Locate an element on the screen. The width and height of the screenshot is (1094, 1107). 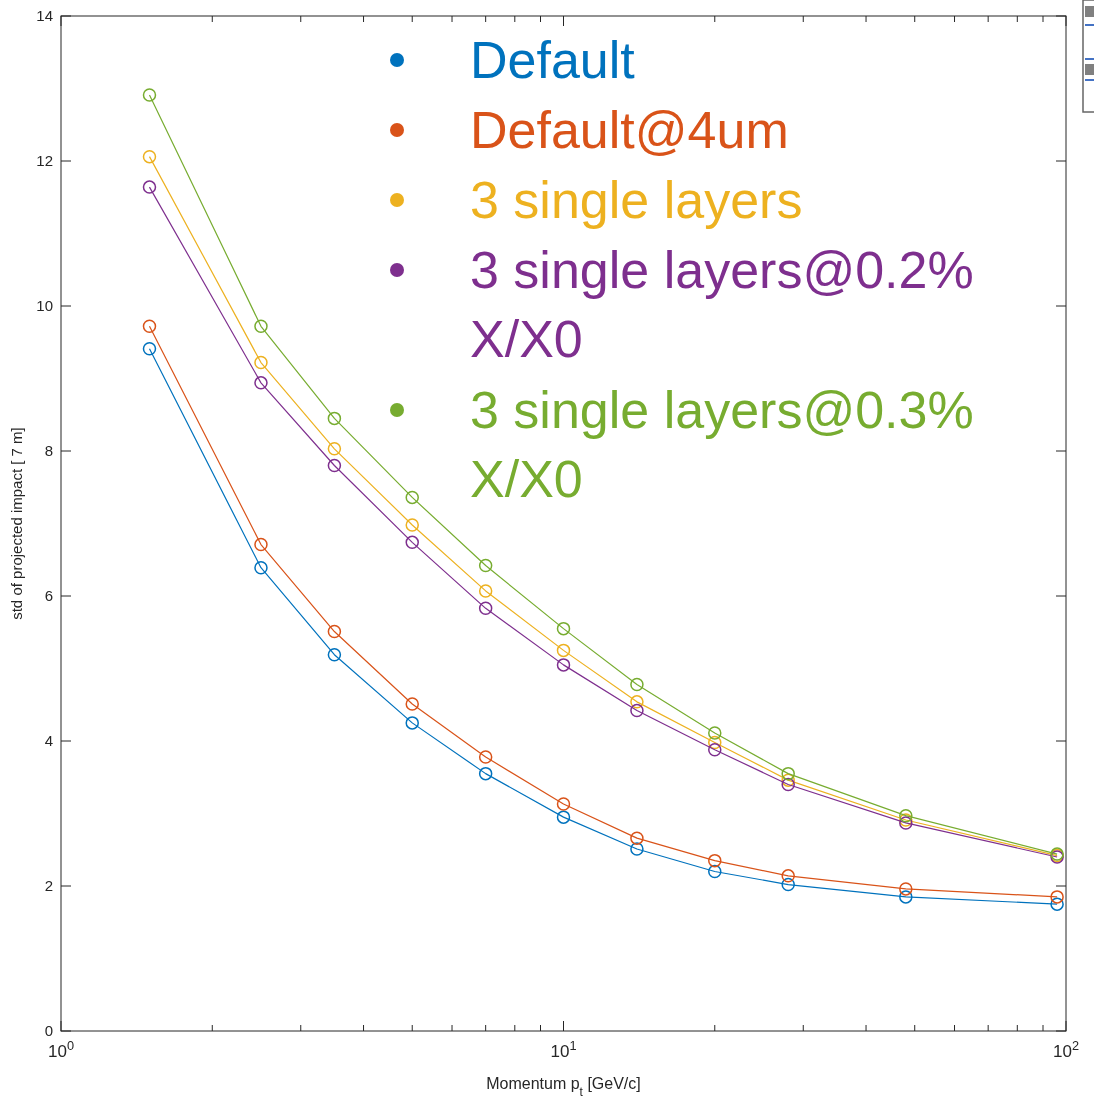
x-tick-label: 10$^{1}$ is located at coordinates (563, 1049).